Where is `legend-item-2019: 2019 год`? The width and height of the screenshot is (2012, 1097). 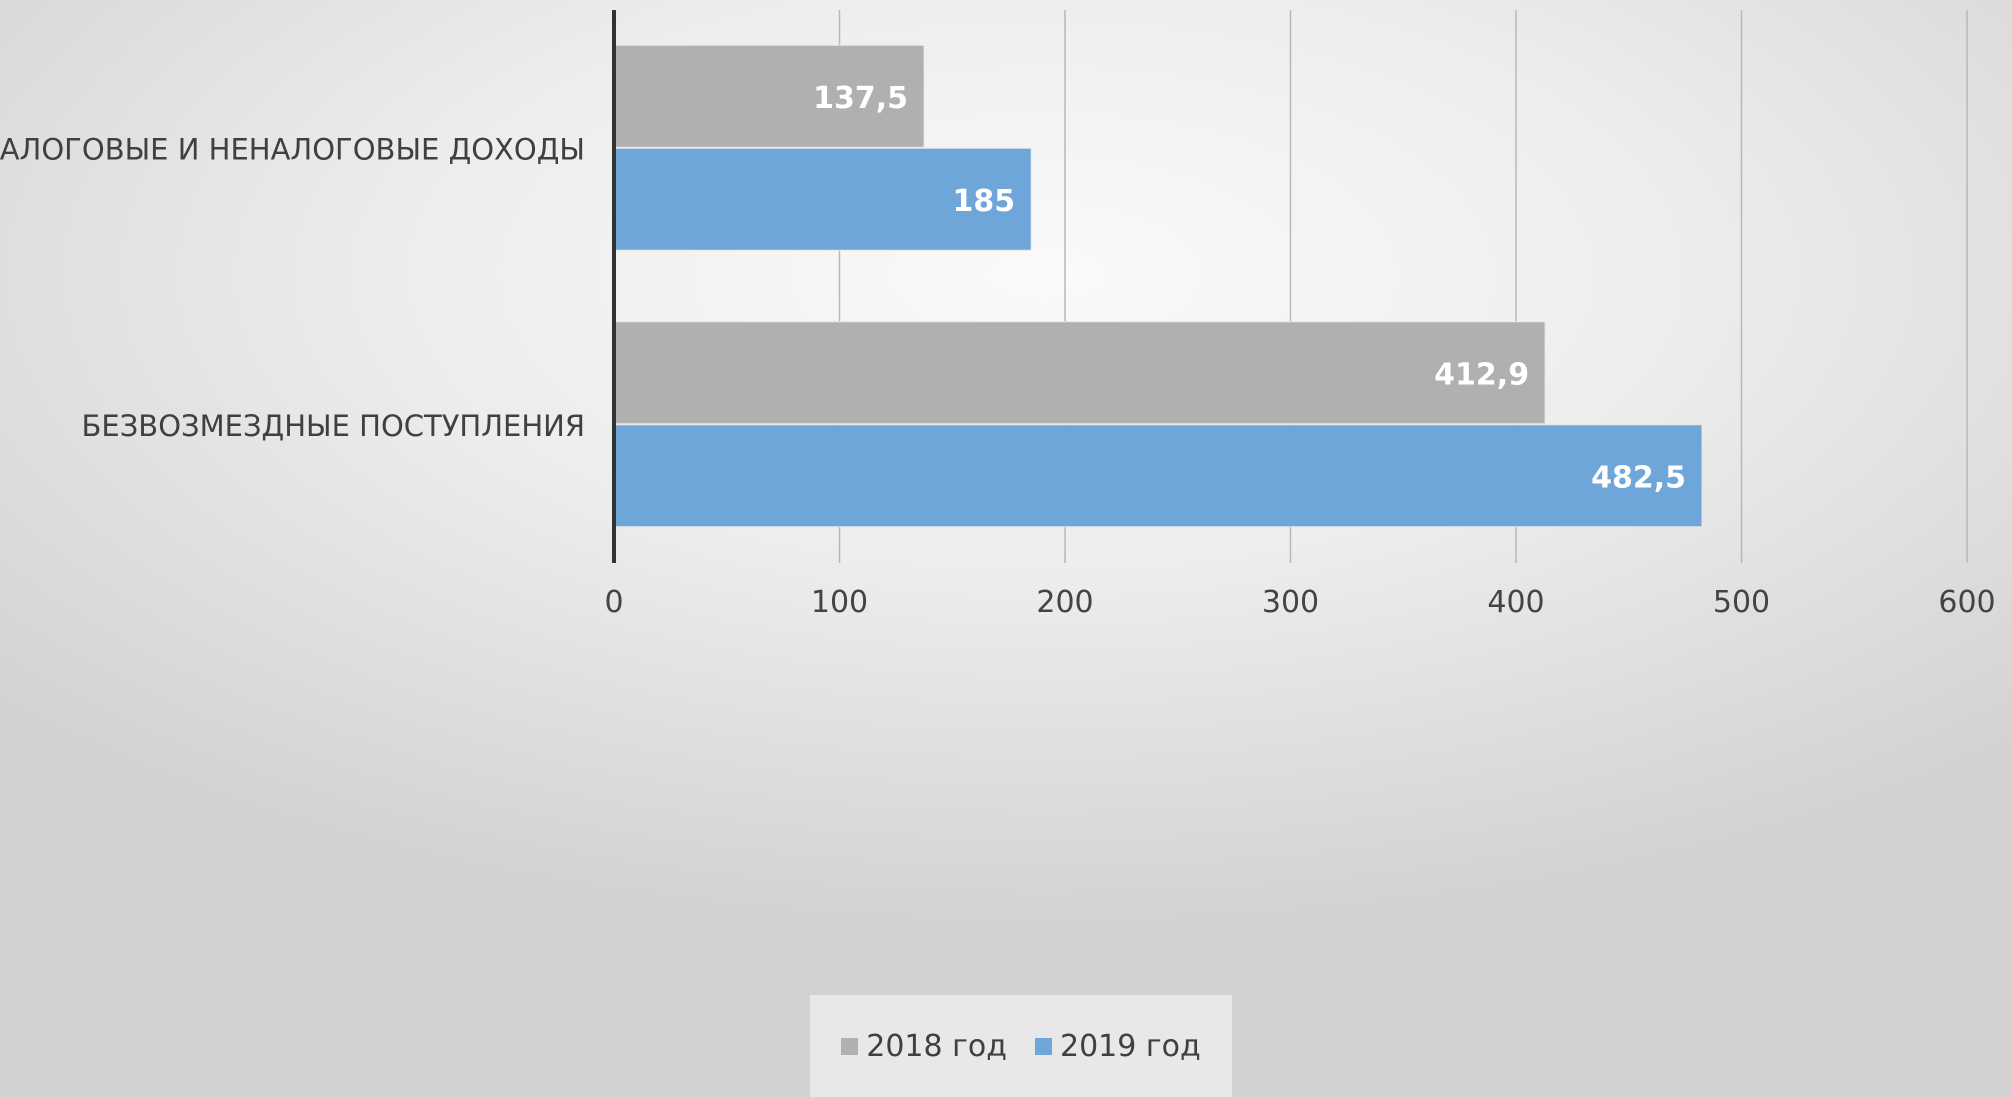 legend-item-2019: 2019 год is located at coordinates (1118, 1046).